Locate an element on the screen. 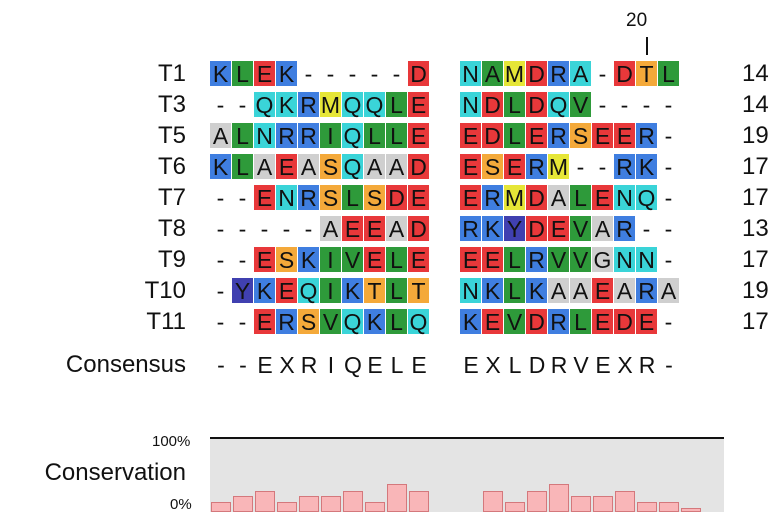 Image resolution: width=782 pixels, height=529 pixels. conservation-panel is located at coordinates (467, 474).